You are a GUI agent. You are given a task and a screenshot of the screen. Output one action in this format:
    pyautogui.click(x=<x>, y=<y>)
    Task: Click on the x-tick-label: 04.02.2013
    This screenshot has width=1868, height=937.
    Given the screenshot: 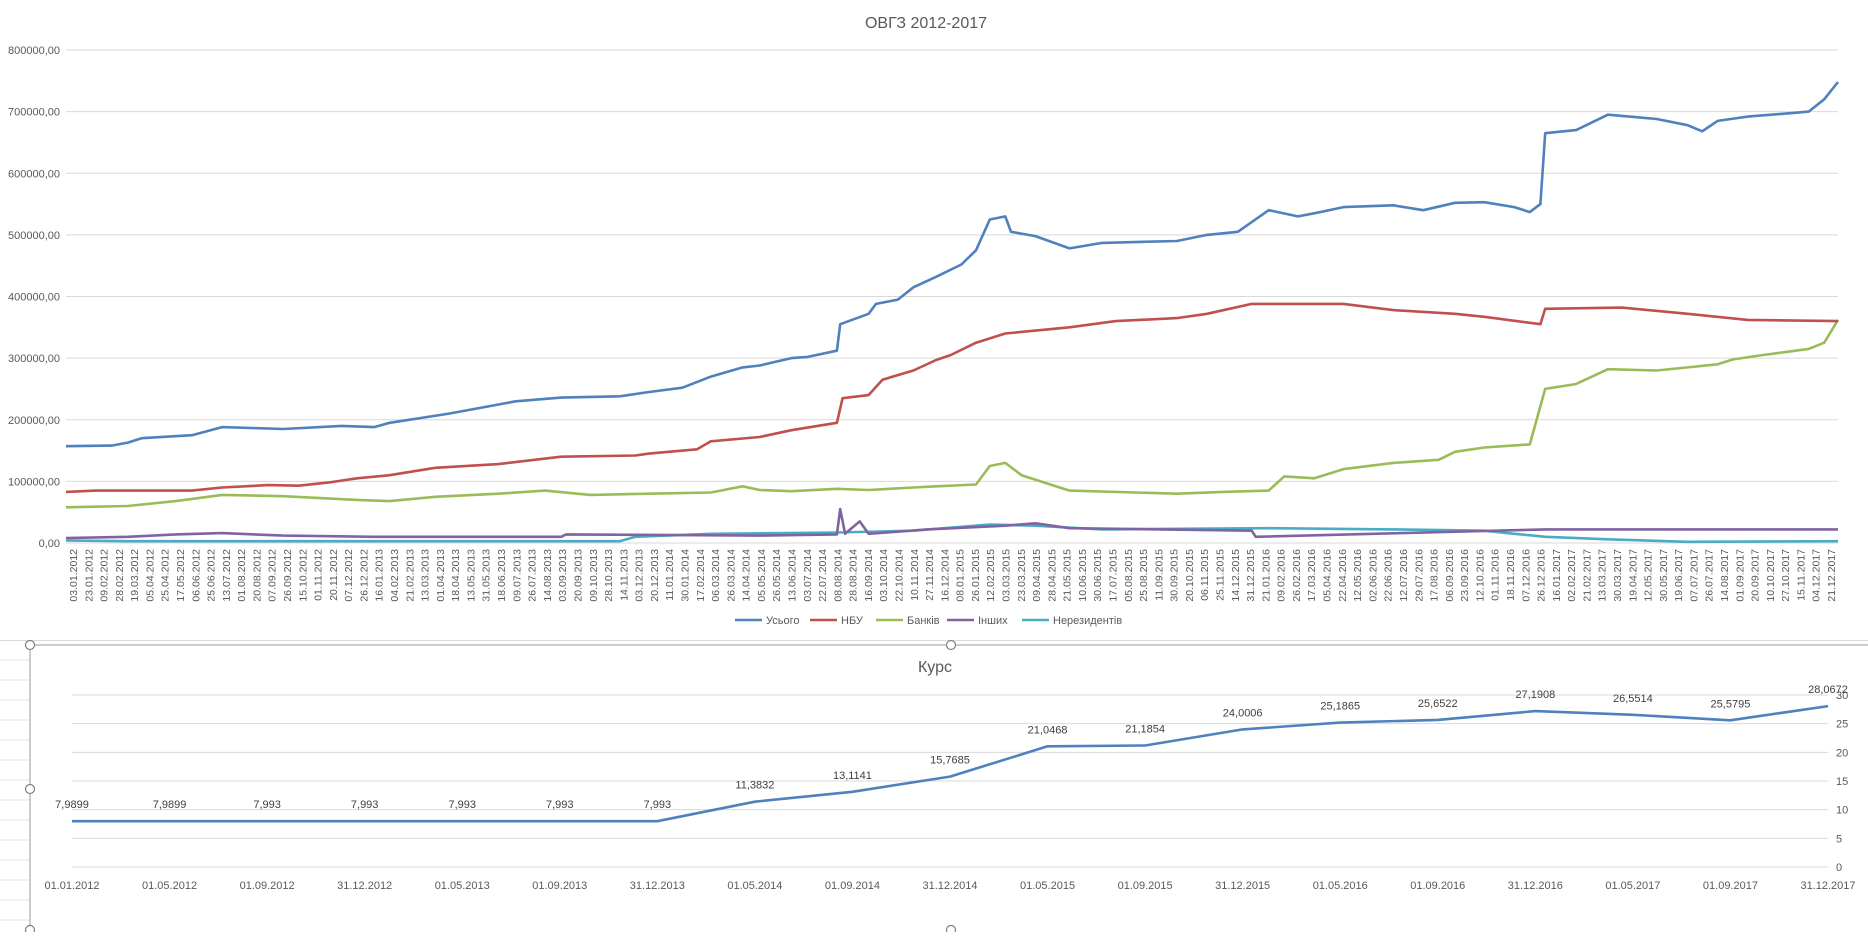 What is the action you would take?
    pyautogui.click(x=395, y=575)
    